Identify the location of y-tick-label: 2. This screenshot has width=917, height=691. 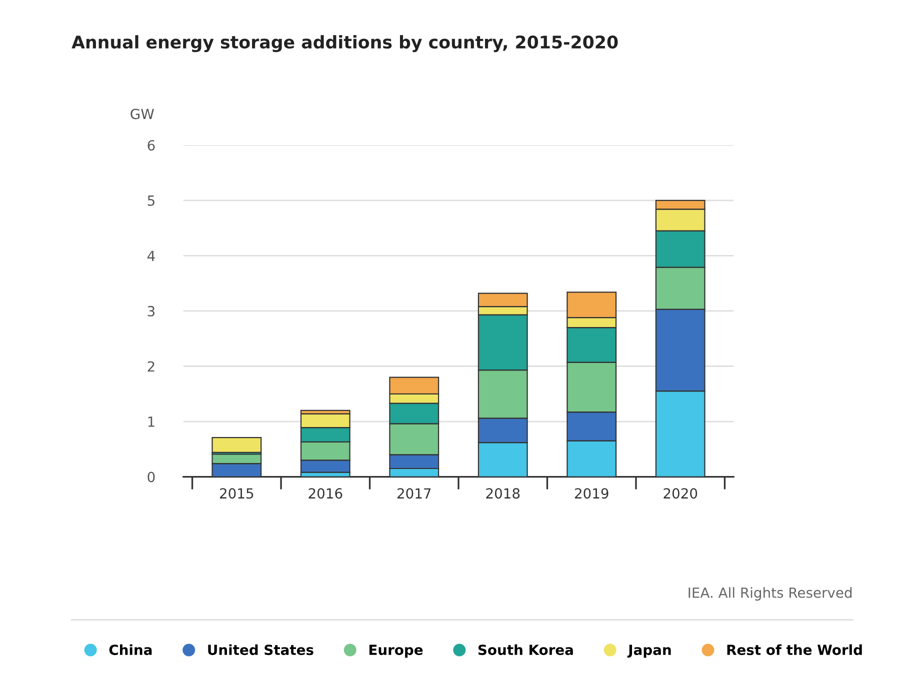
(151, 366).